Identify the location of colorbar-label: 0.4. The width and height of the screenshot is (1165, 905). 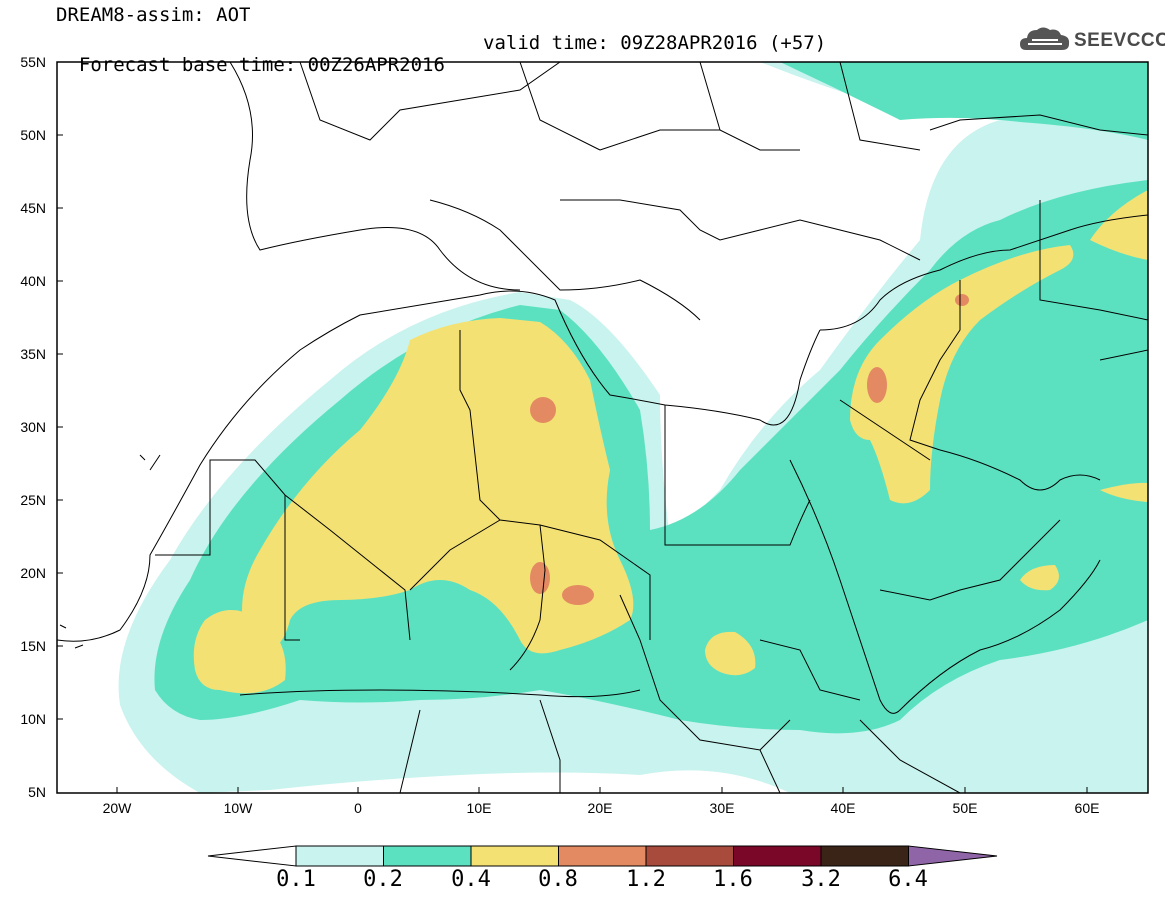
(471, 879).